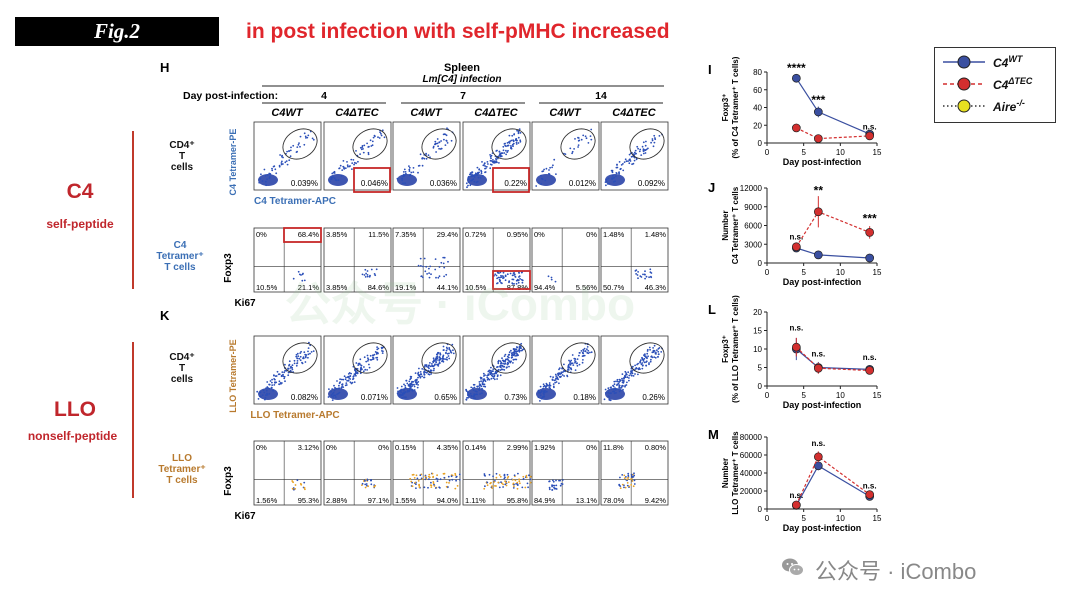 Image resolution: width=1080 pixels, height=608 pixels. I want to click on row-label-line2: Tetramer⁺, so click(181, 469).